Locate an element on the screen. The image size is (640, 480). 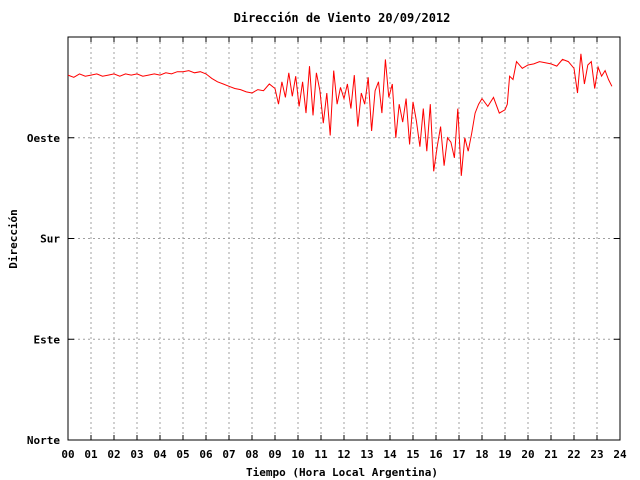
y-tick-labels: Norte Este Sur Oeste is located at coordinates (43, 289).